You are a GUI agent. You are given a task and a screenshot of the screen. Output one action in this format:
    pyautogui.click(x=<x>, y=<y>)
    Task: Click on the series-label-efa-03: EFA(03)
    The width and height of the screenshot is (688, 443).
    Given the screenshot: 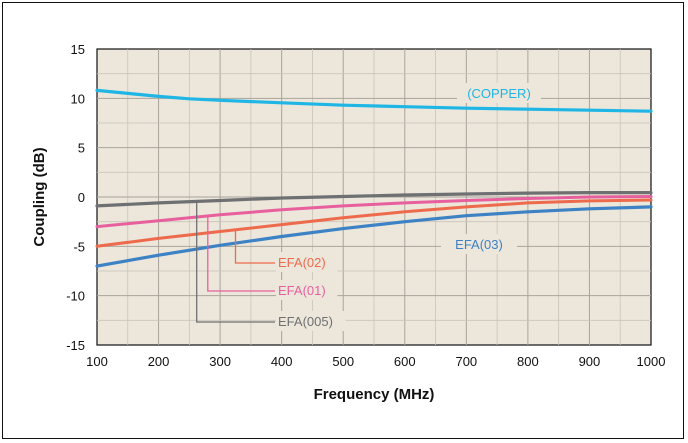 What is the action you would take?
    pyautogui.click(x=479, y=244)
    